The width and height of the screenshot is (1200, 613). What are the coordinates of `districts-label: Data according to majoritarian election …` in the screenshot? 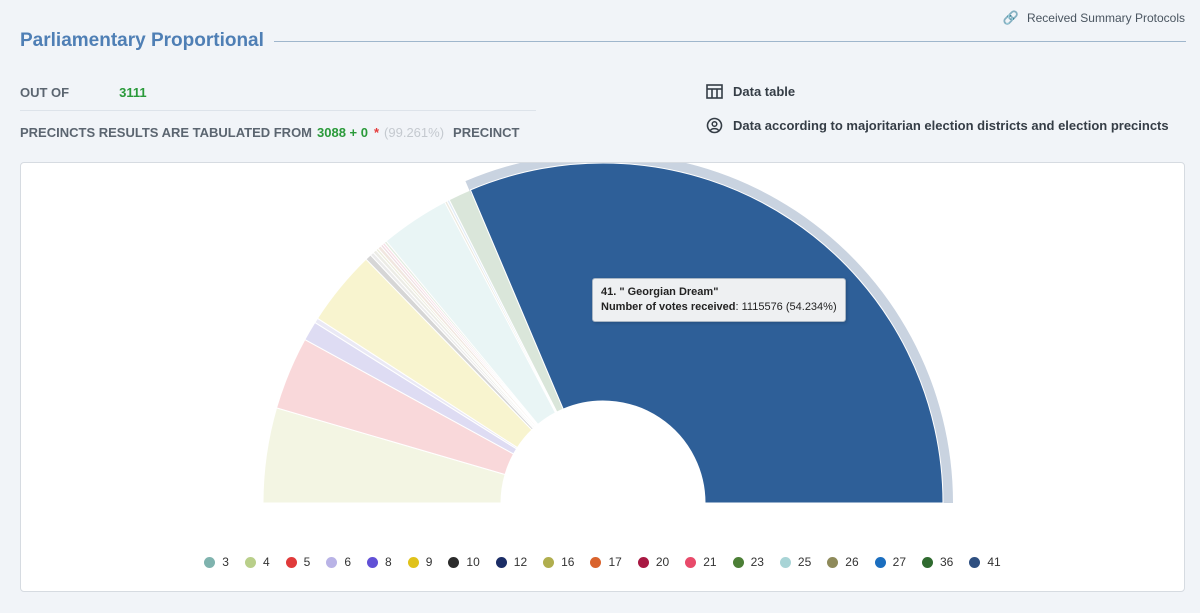 It's located at (951, 125).